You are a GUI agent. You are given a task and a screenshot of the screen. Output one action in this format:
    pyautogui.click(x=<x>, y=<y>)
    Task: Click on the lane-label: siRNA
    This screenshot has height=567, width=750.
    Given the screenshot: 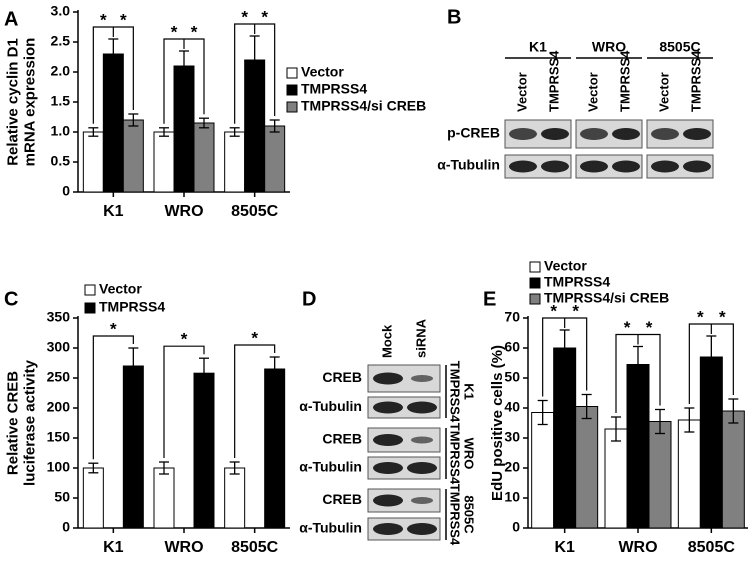 What is the action you would take?
    pyautogui.click(x=420, y=338)
    